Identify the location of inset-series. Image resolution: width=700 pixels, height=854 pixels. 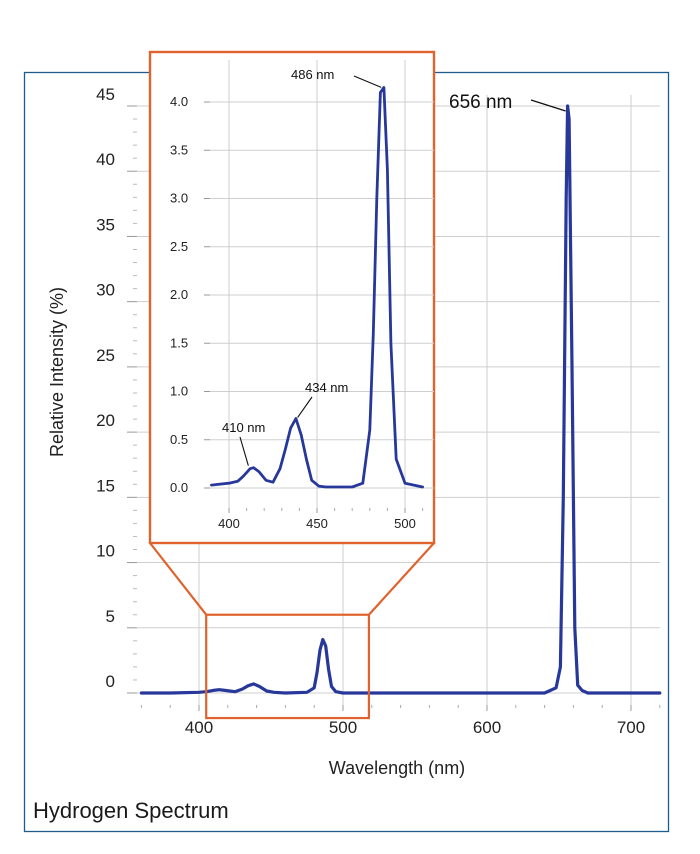
(317, 287).